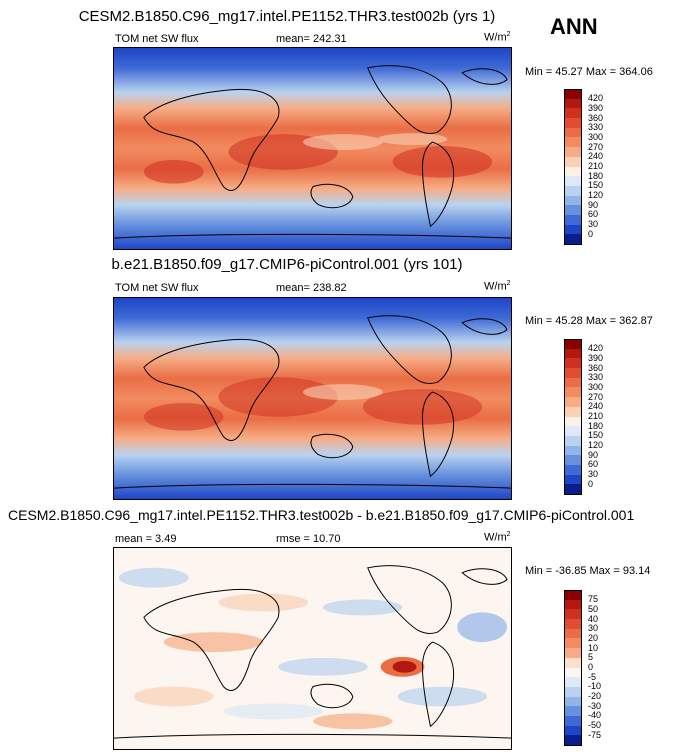 The height and width of the screenshot is (755, 694). I want to click on panel3-colorbar: 75 50 40 30 20 10 5 0 -5 -10 -20 -30 -40 -50 -75, so click(594, 668).